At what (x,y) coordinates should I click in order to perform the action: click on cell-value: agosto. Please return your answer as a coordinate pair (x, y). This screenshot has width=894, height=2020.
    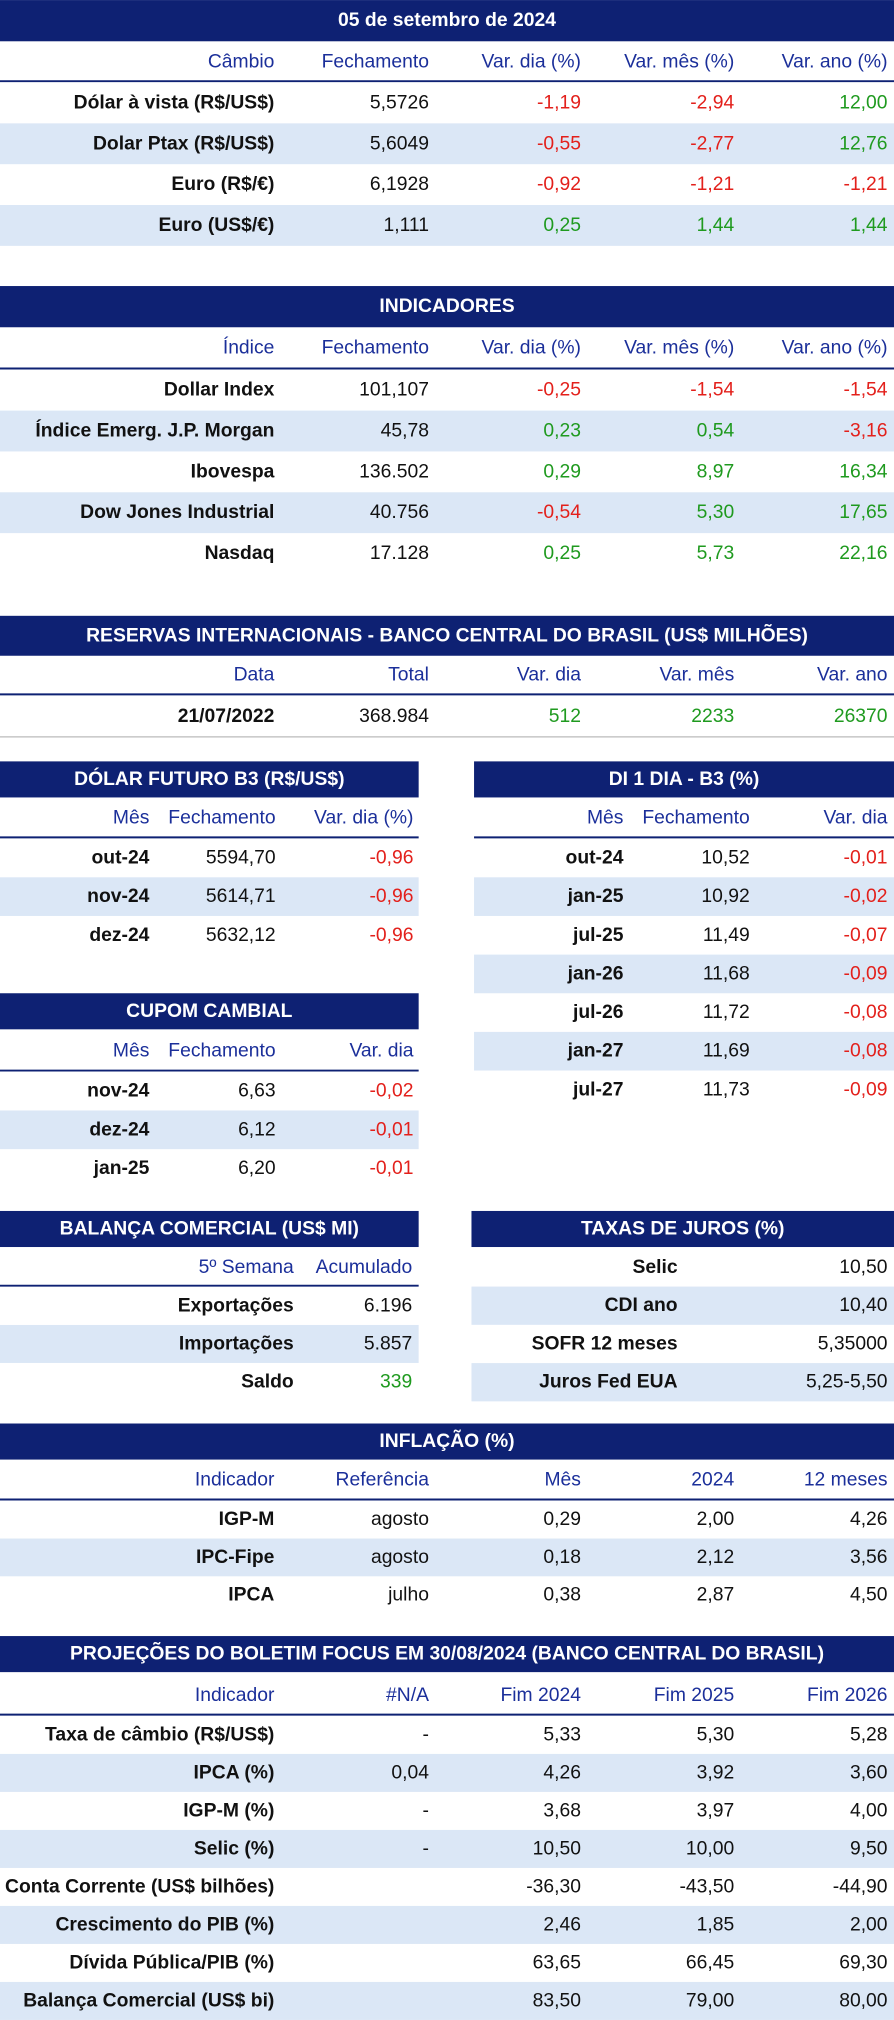
    Looking at the image, I should click on (400, 1519).